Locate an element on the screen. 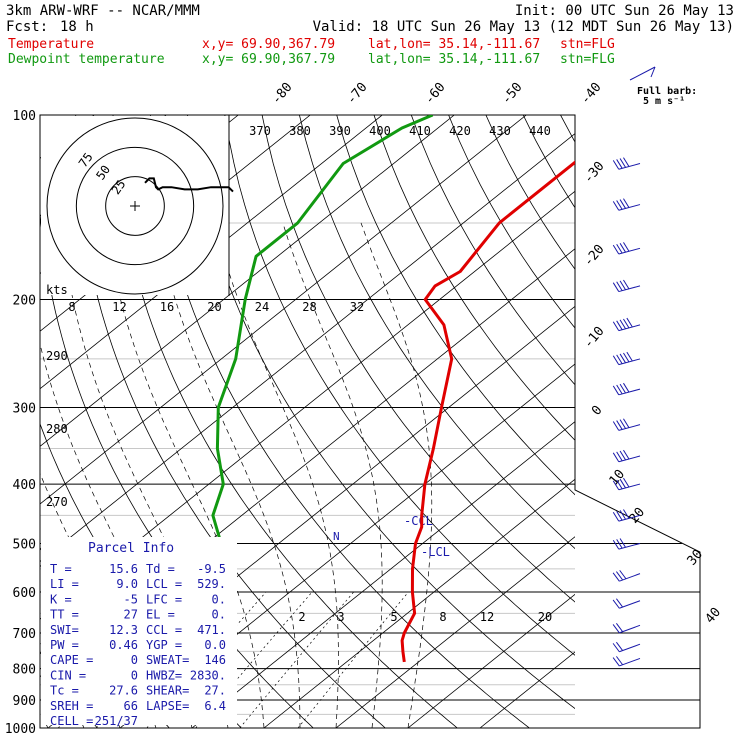 Image resolution: width=740 pixels, height=740 pixels. parcel-cell: SHEAR= is located at coordinates (167, 691).